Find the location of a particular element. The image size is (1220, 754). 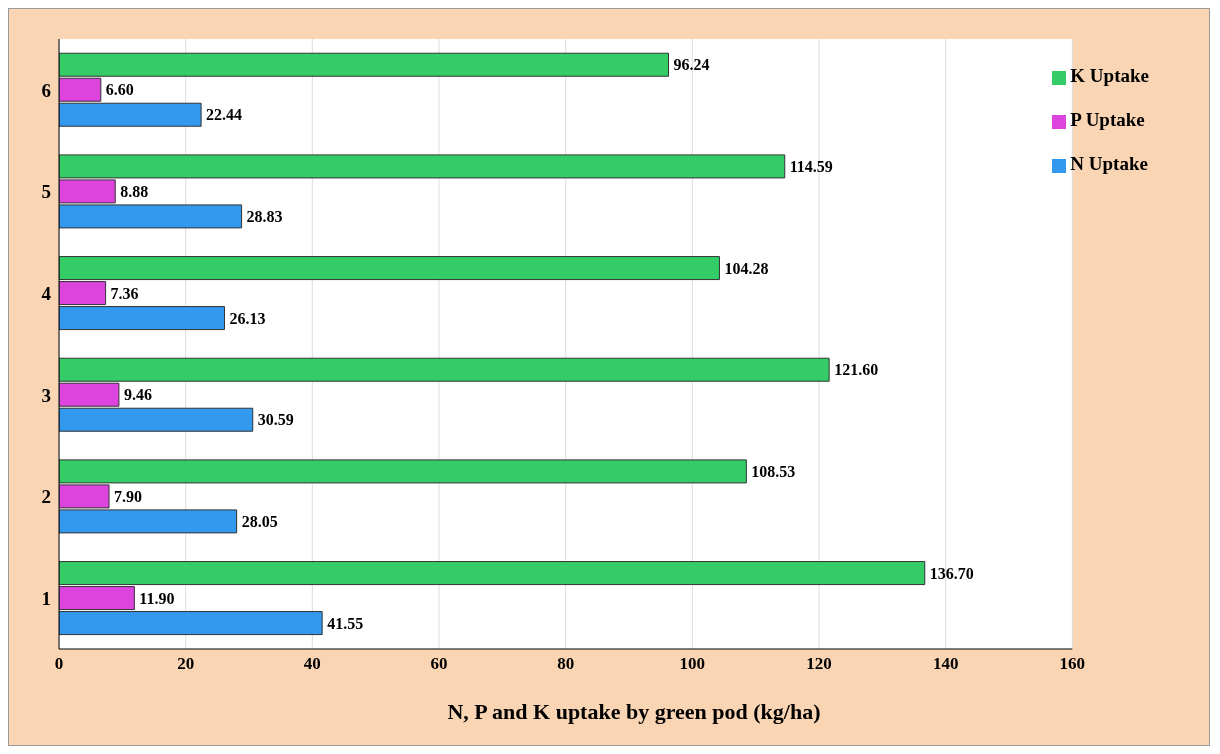

data-label: 104.28 is located at coordinates (746, 268).